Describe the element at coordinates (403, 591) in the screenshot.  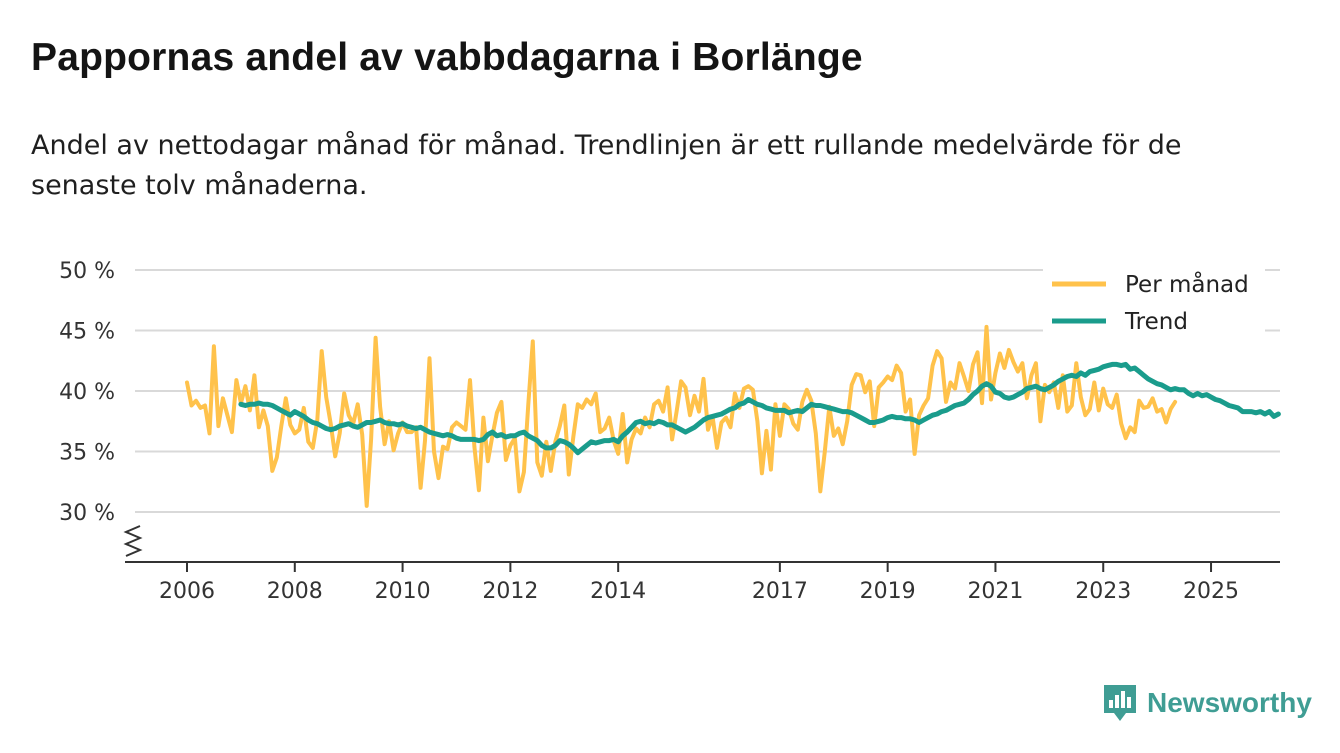
I see `x-tick-label-2010: 2010` at that location.